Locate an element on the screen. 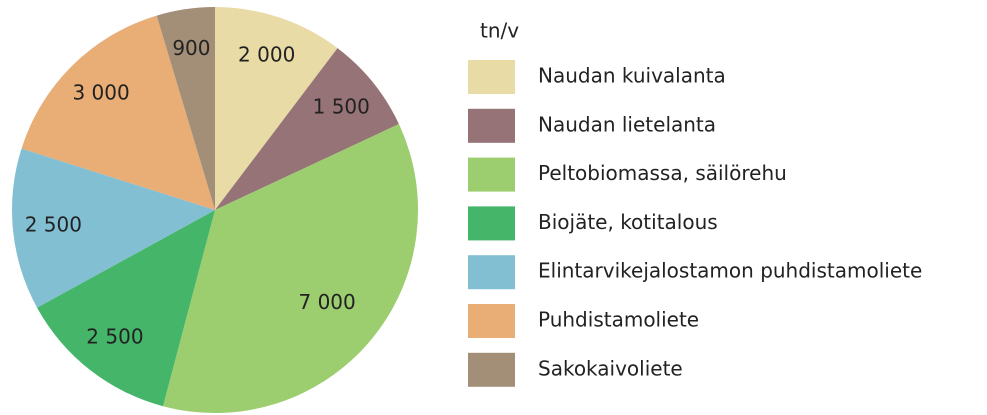 This screenshot has height=415, width=987. legend-label: Puhdistamoliete is located at coordinates (618, 320).